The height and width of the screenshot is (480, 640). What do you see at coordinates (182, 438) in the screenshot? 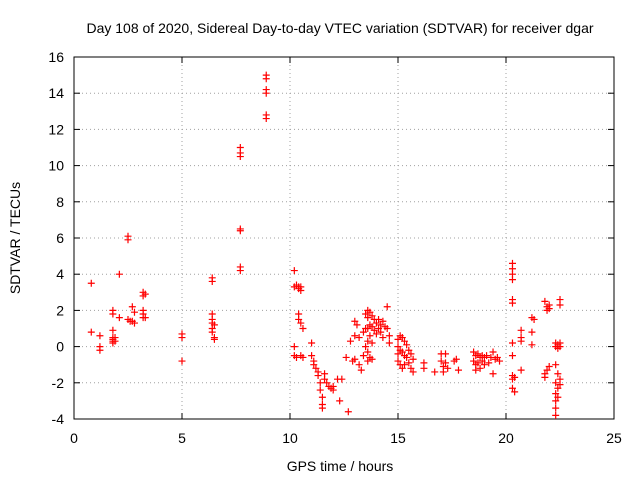
I see `x-tick-label: 5` at bounding box center [182, 438].